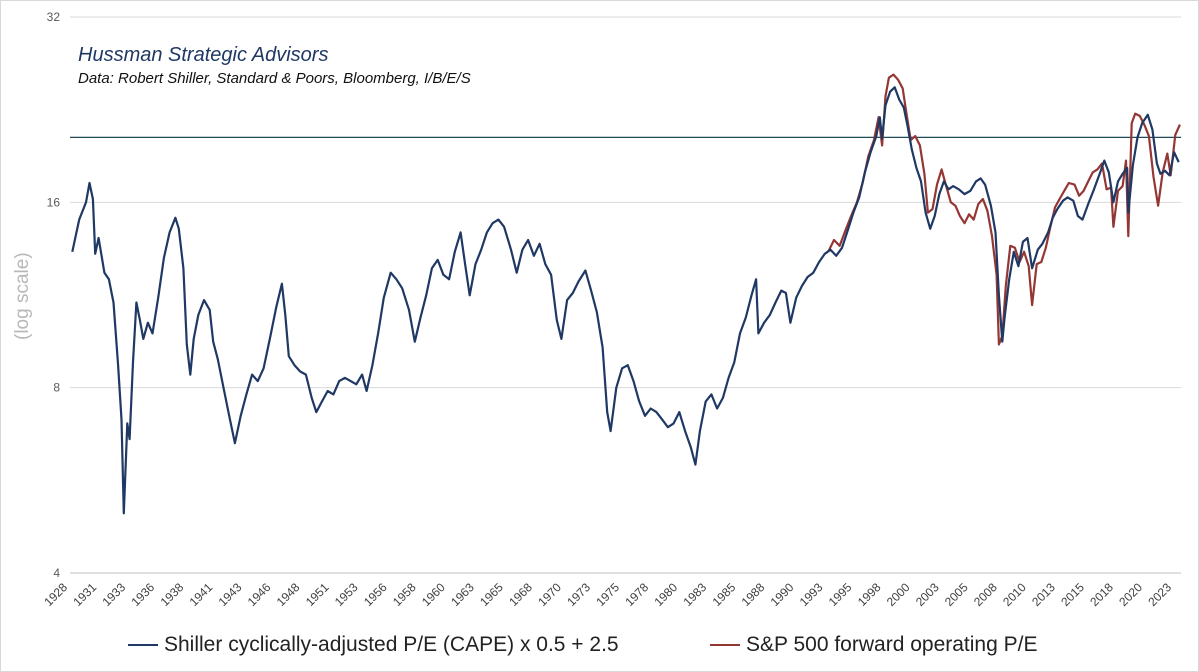 This screenshot has height=672, width=1199. Describe the element at coordinates (892, 644) in the screenshot. I see `legend-label-forward-pe: S&P 500 forward operating P/E` at that location.